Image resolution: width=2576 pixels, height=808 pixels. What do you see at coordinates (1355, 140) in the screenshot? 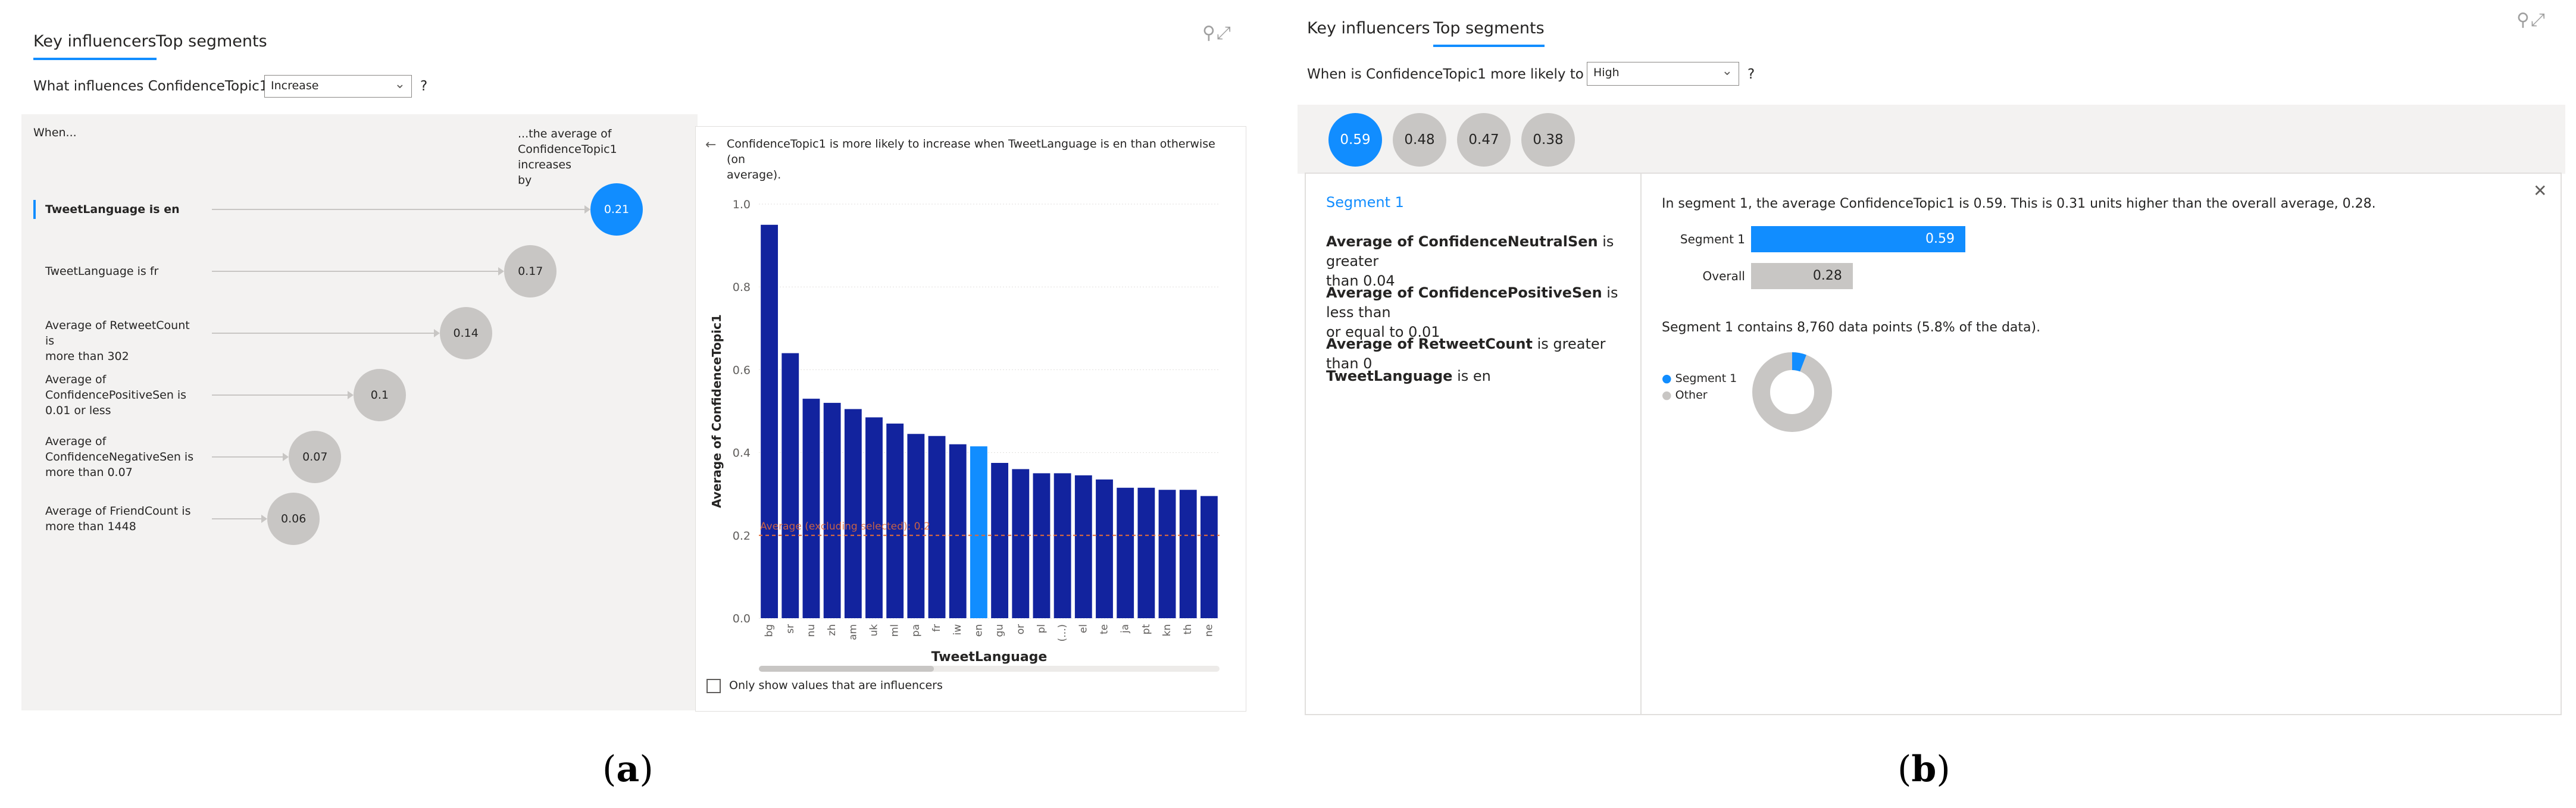
I see `segment-bubble-1: 0.59` at bounding box center [1355, 140].